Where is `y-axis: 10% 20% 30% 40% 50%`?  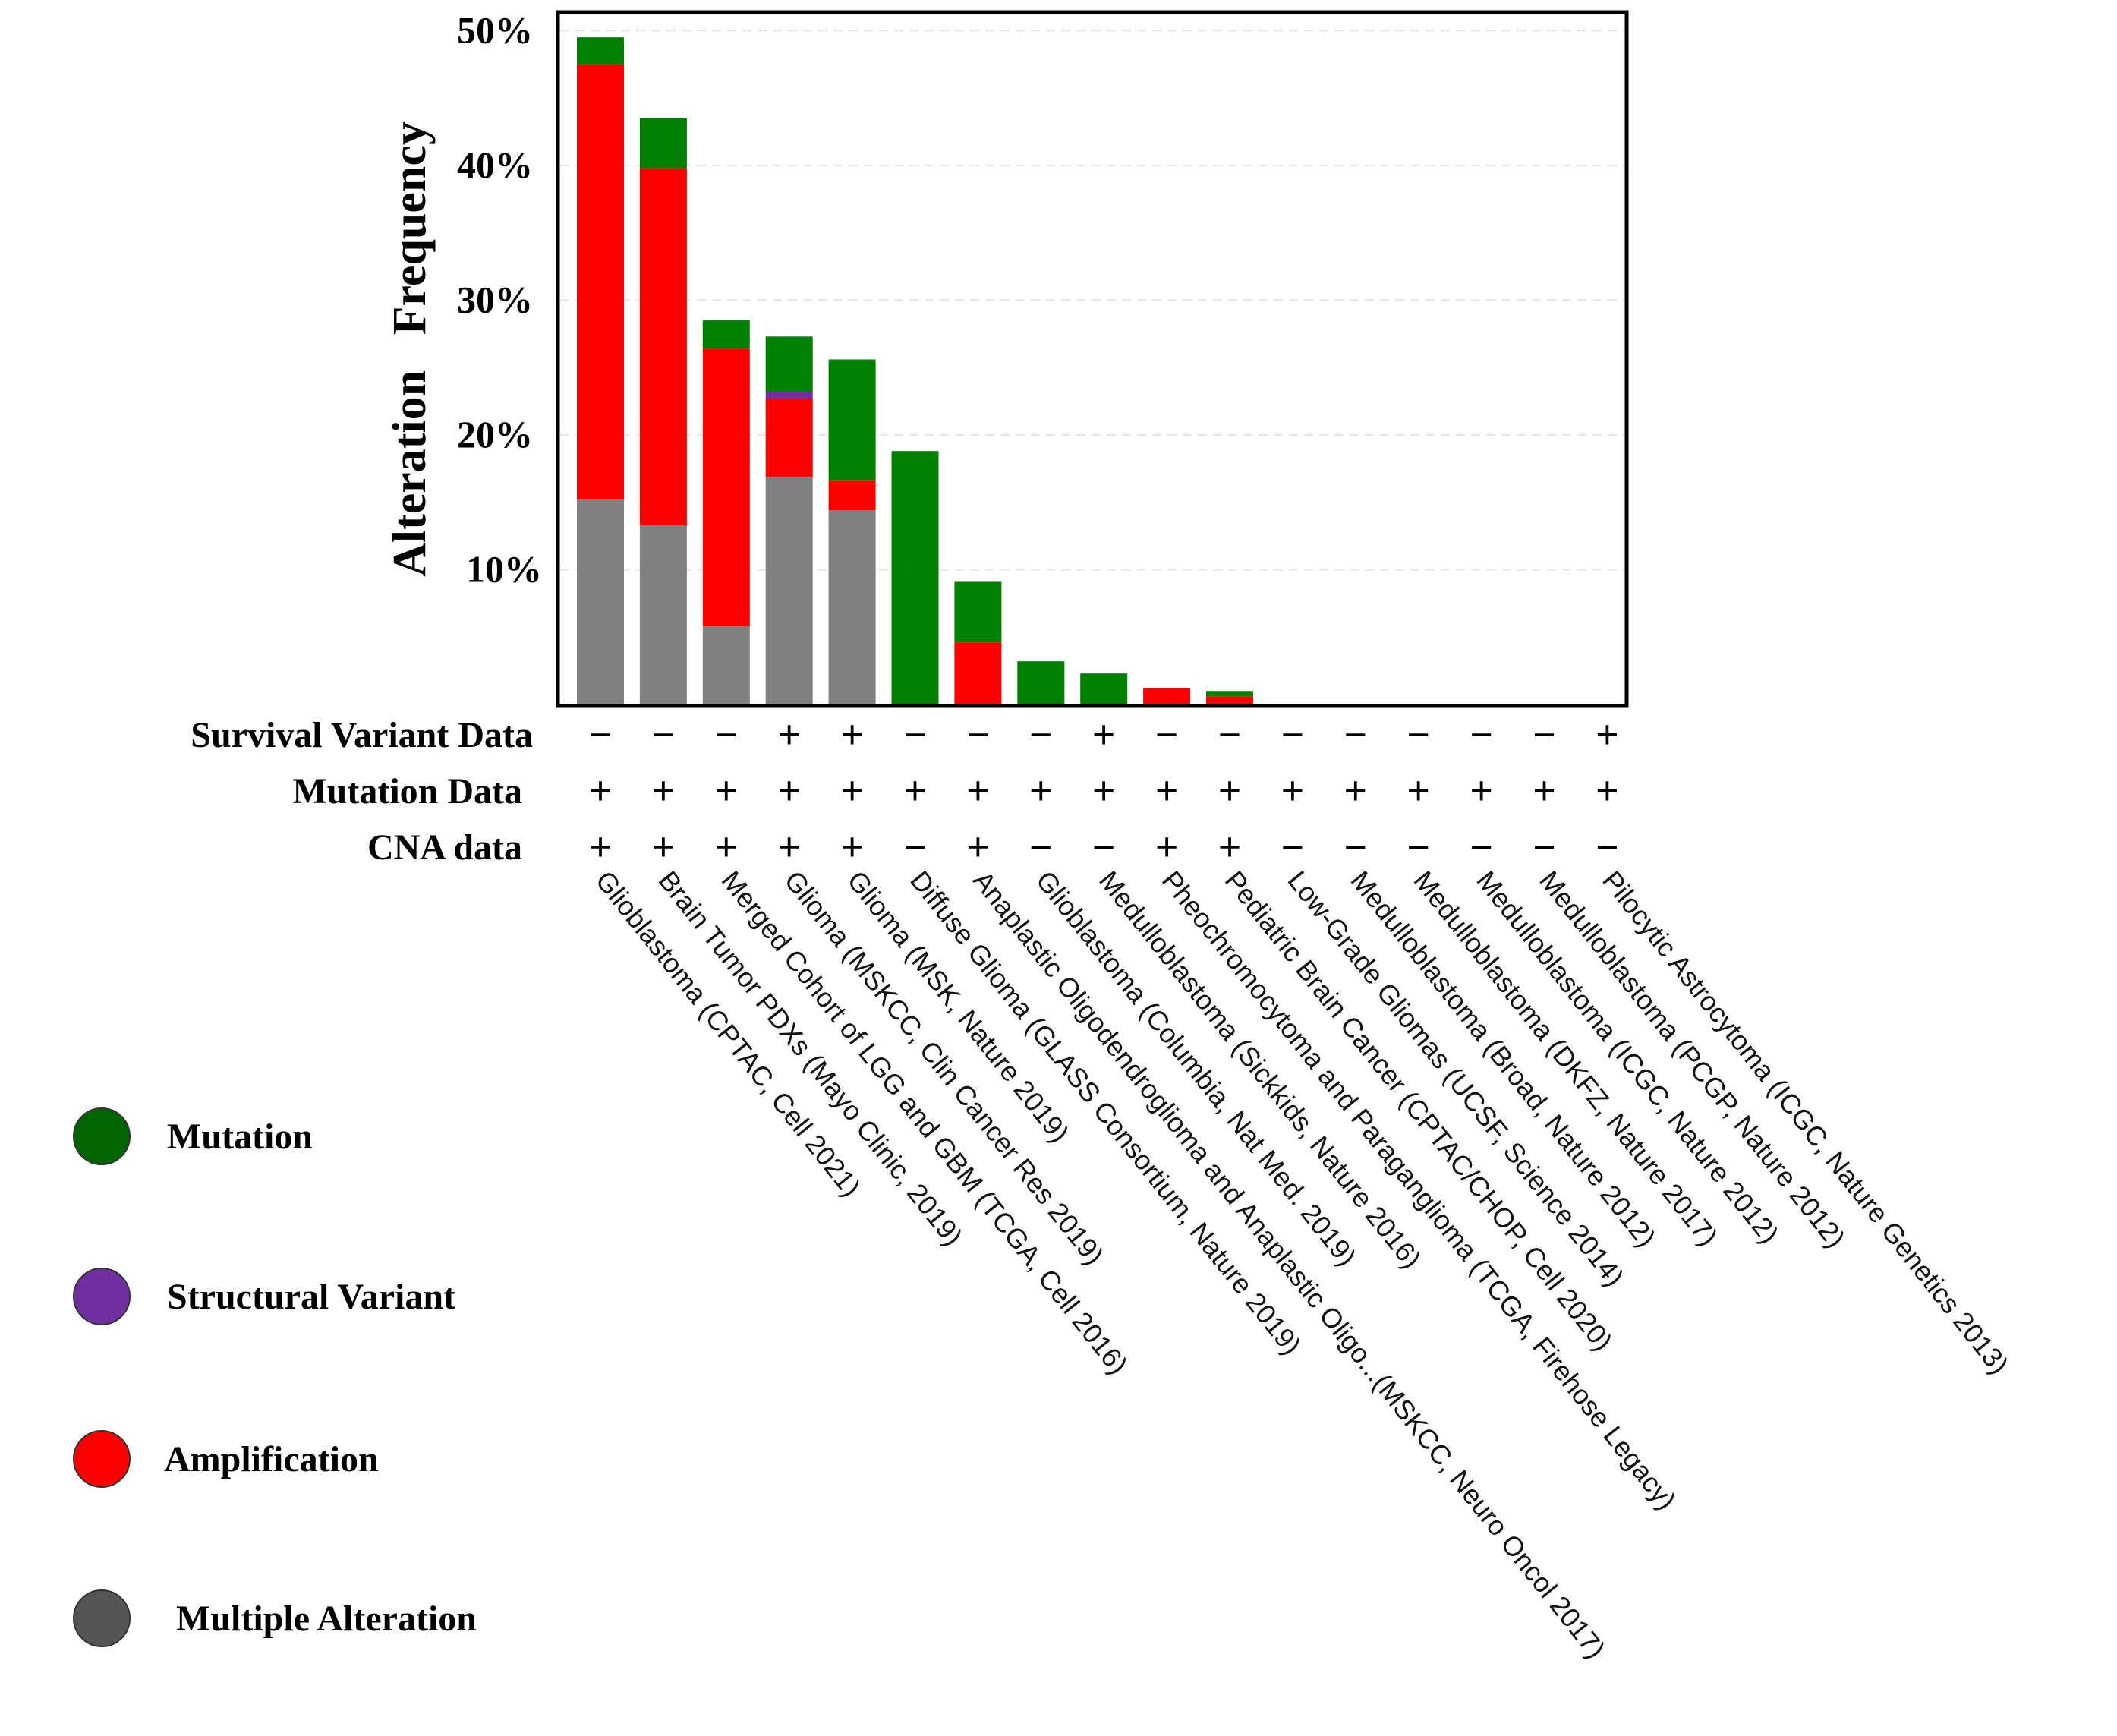
y-axis: 10% 20% 30% 40% 50% is located at coordinates (499, 299).